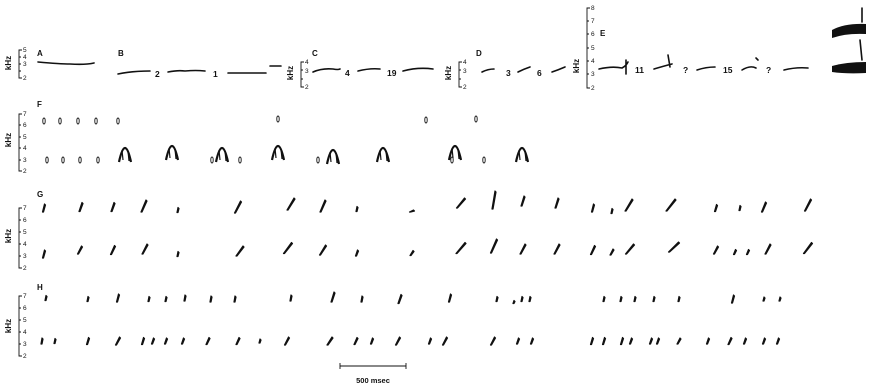 The width and height of the screenshot is (869, 389). I want to click on panel-c-letter: C, so click(315, 53).